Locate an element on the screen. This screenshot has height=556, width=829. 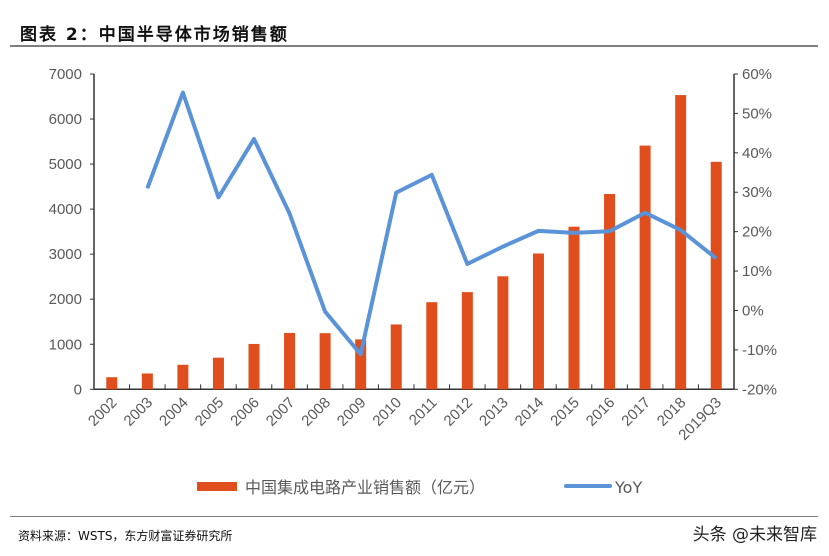
x-tick-label: 2005 is located at coordinates (210, 412).